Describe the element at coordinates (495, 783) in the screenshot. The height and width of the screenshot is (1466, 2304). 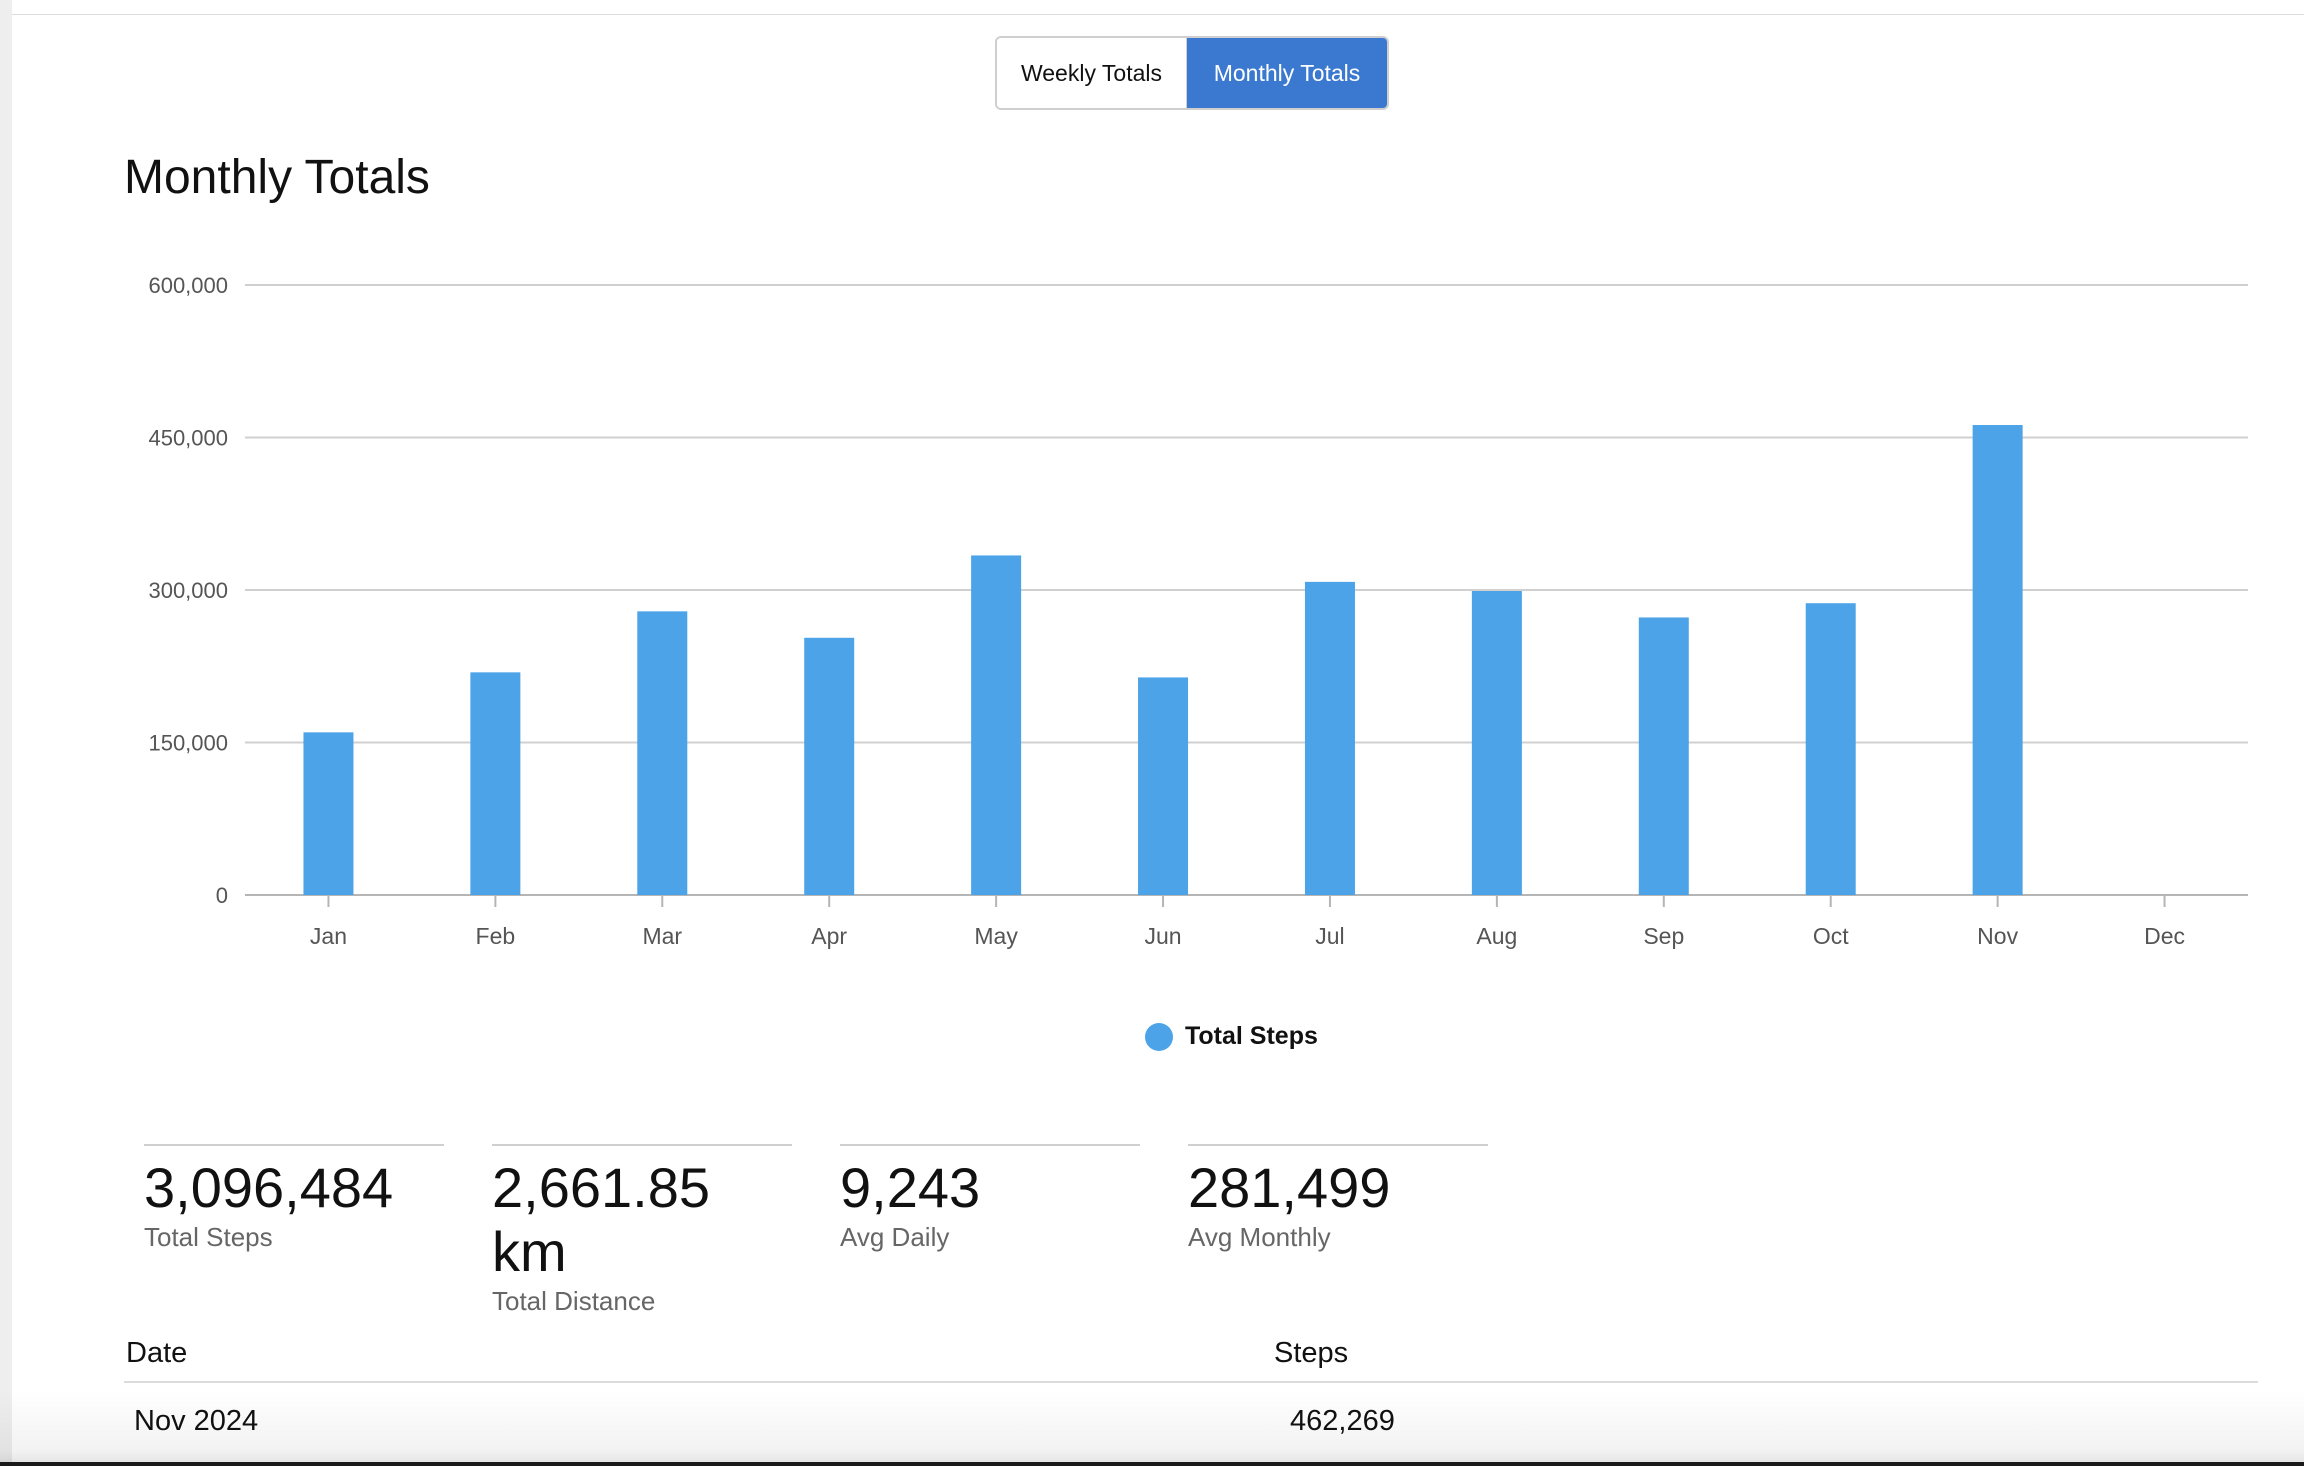
I see `bar-feb` at that location.